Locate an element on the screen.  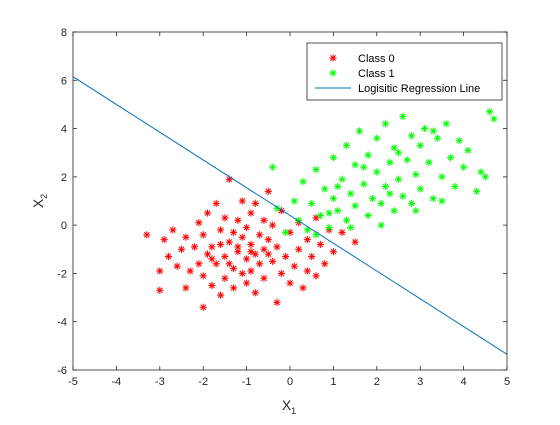
x-tick-label: -5 is located at coordinates (73, 382).